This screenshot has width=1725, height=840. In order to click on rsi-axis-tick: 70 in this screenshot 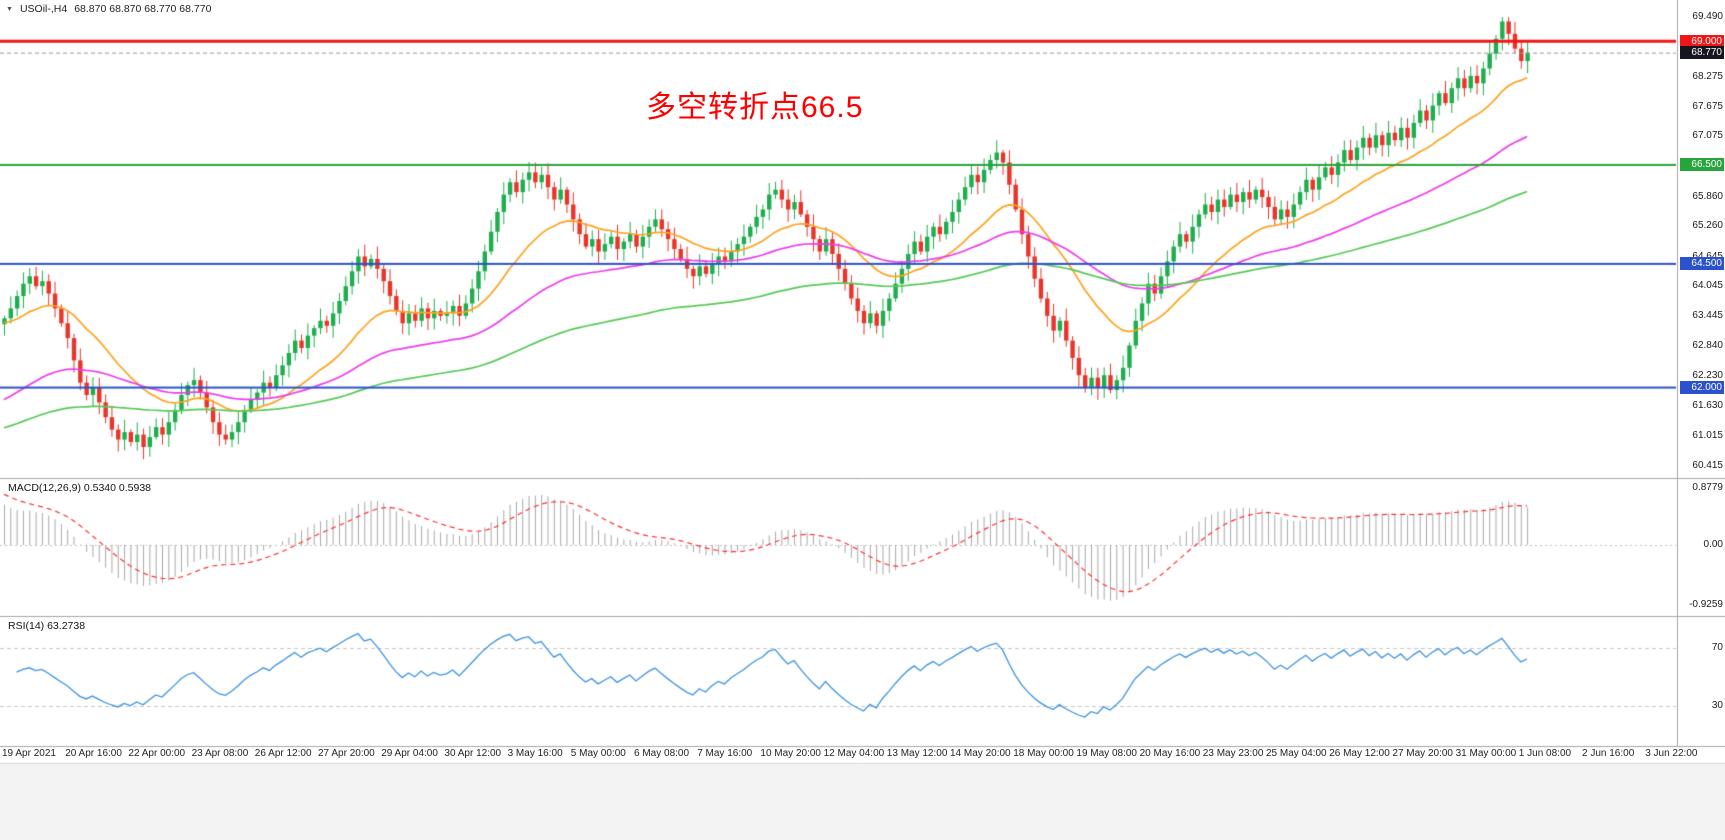, I will do `click(1717, 647)`.